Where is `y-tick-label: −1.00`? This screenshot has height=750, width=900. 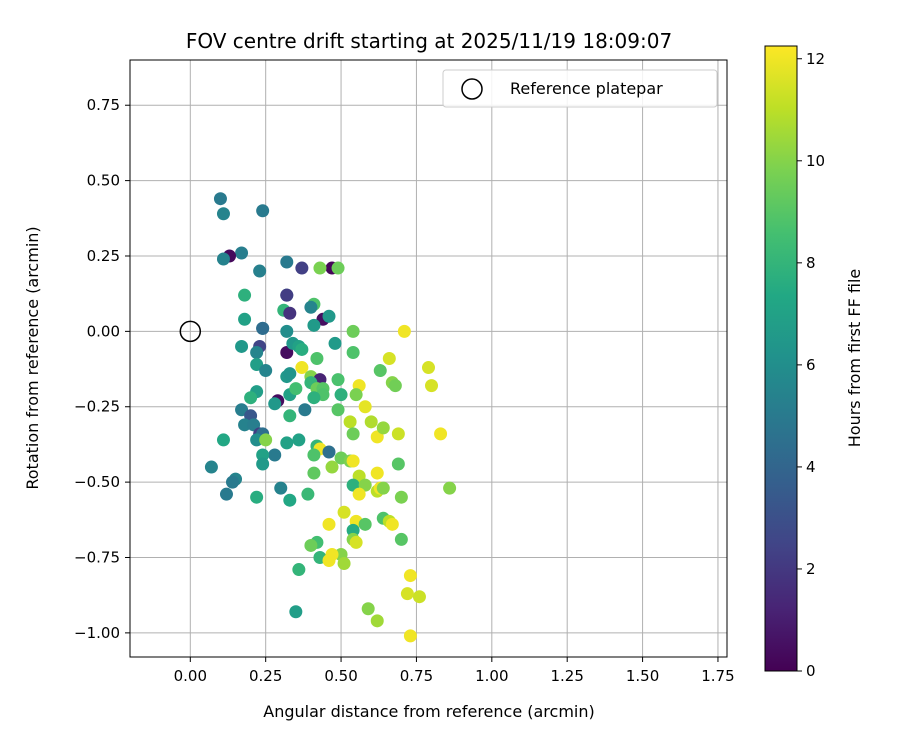 y-tick-label: −1.00 is located at coordinates (97, 633).